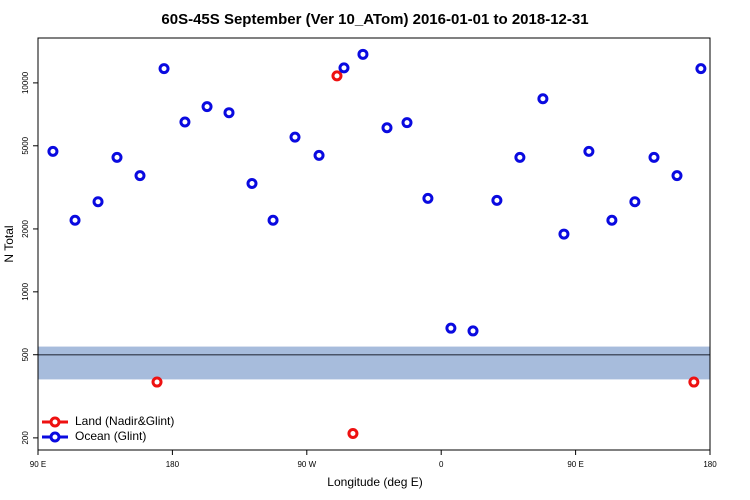 This screenshot has width=750, height=500. Describe the element at coordinates (25, 355) in the screenshot. I see `y-tick-label: 500` at that location.